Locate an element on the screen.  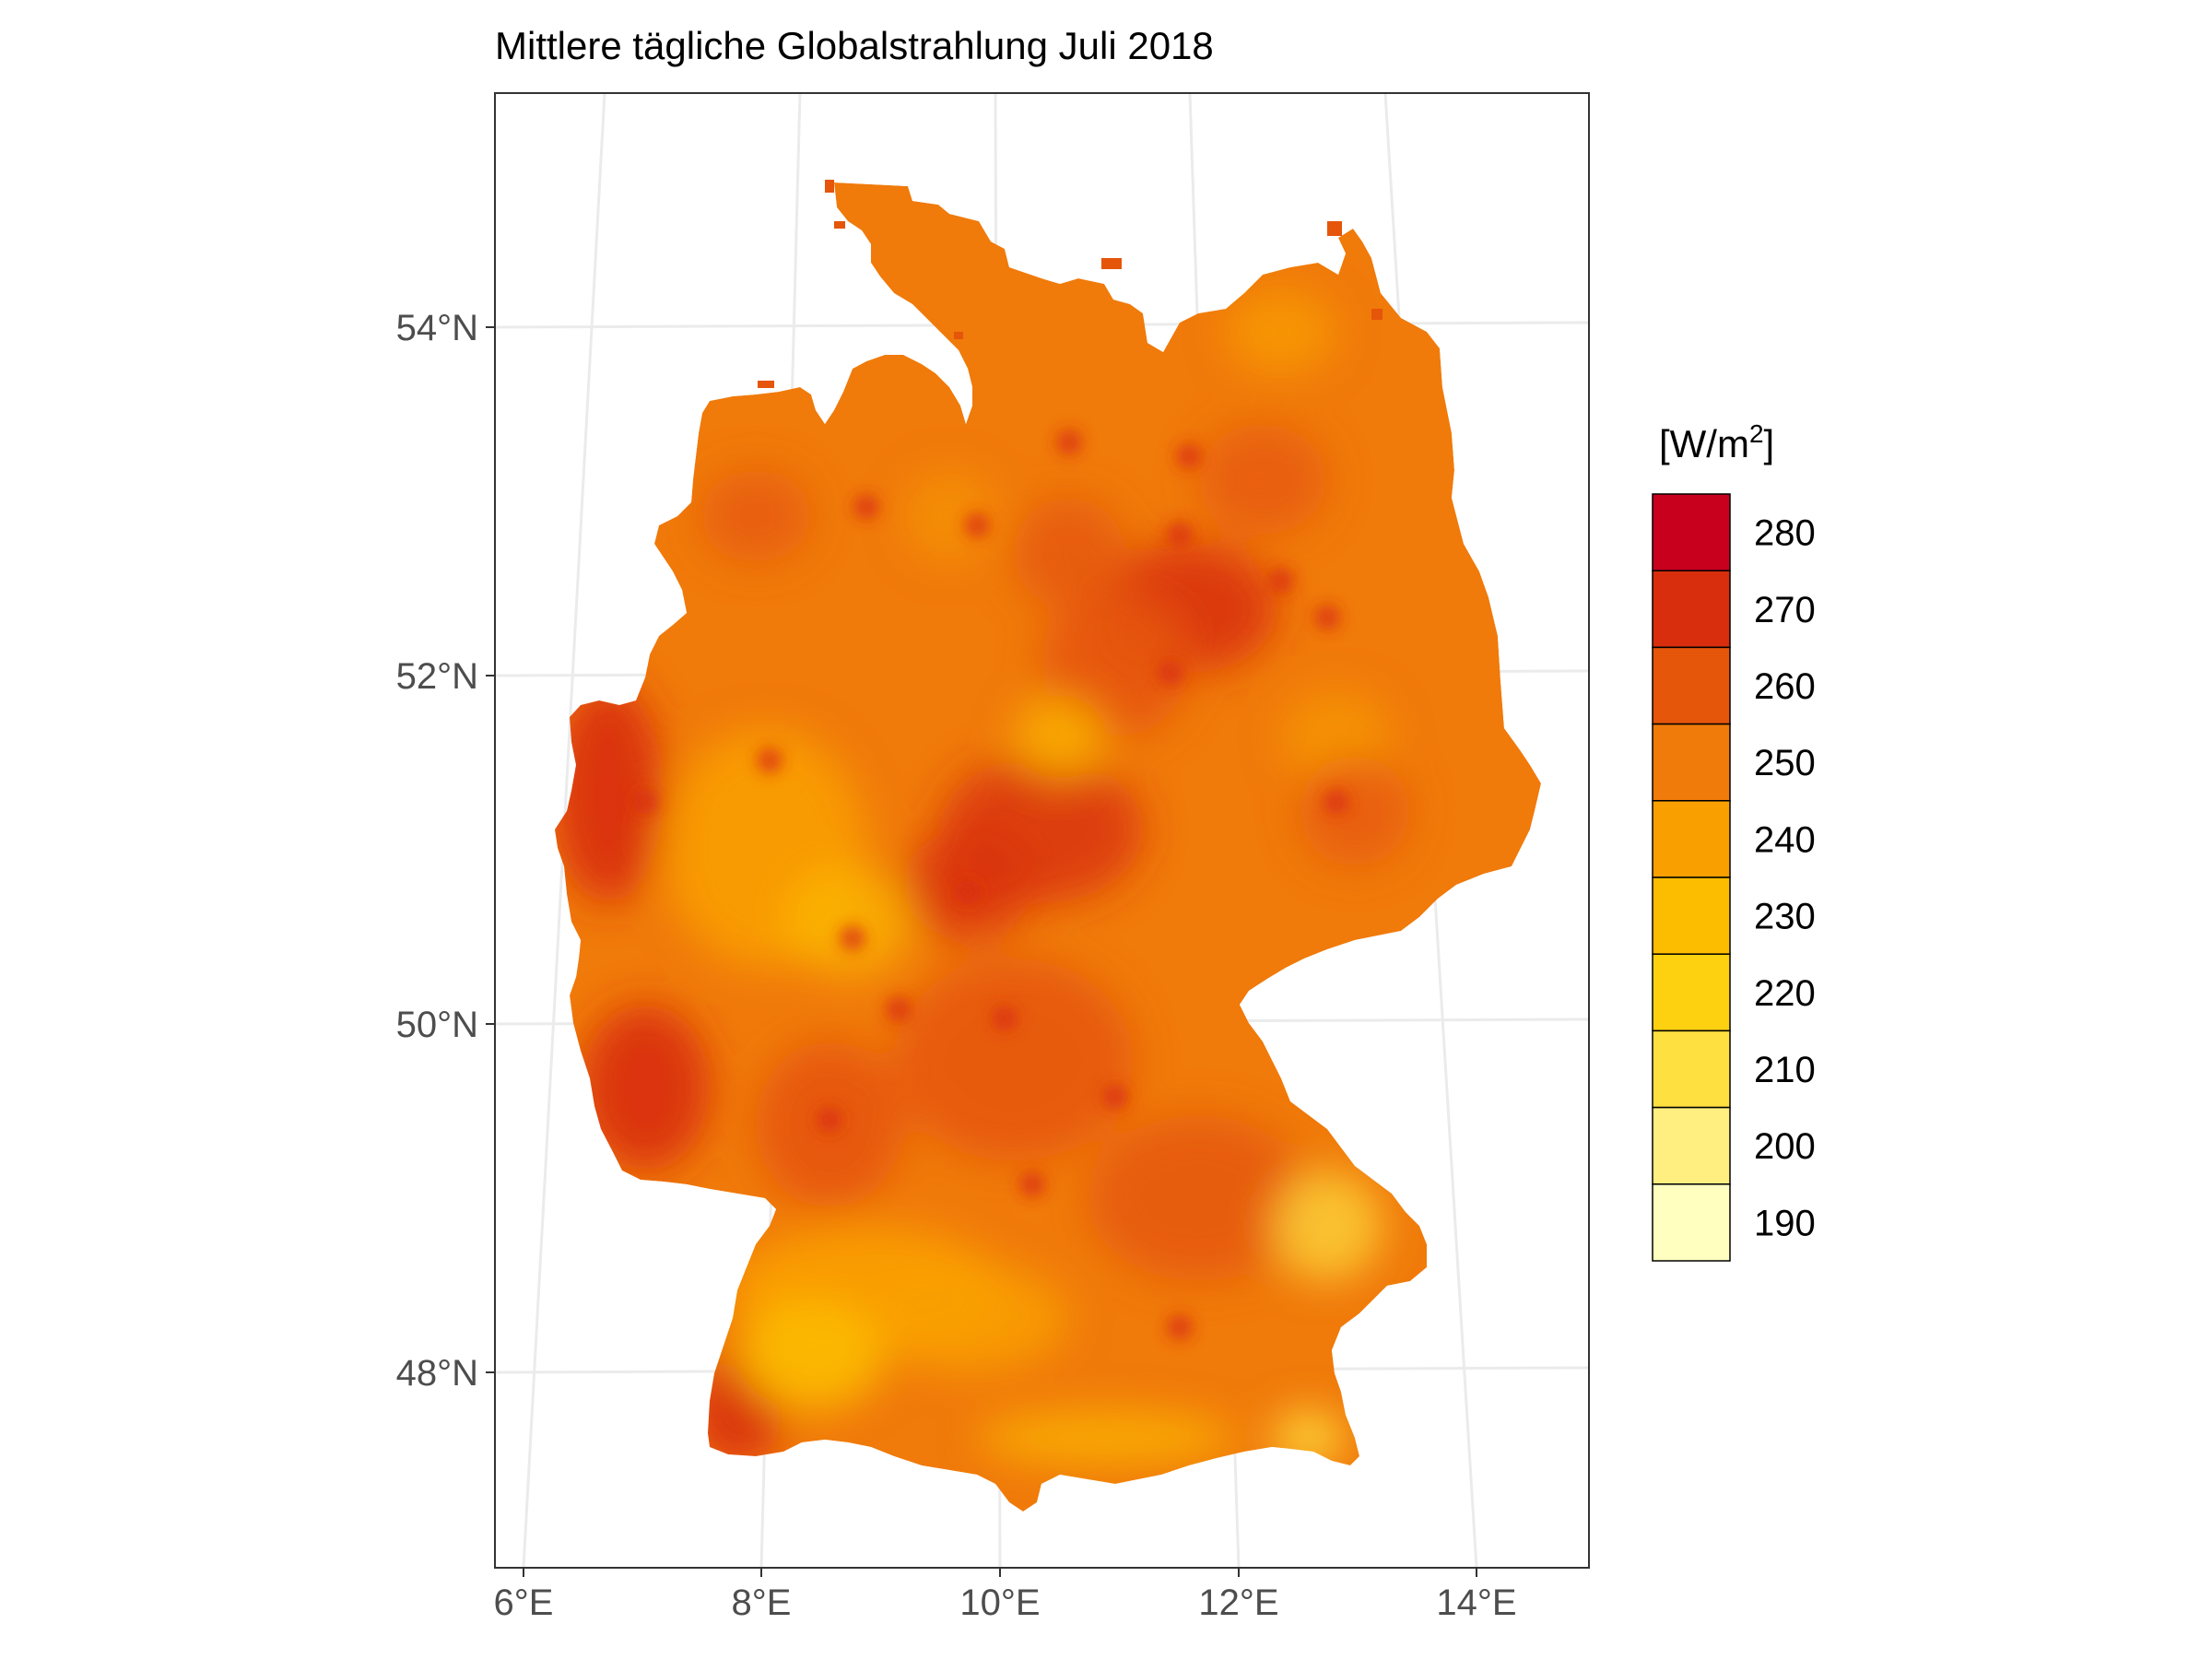
legend-label: 250 is located at coordinates (1785, 763).